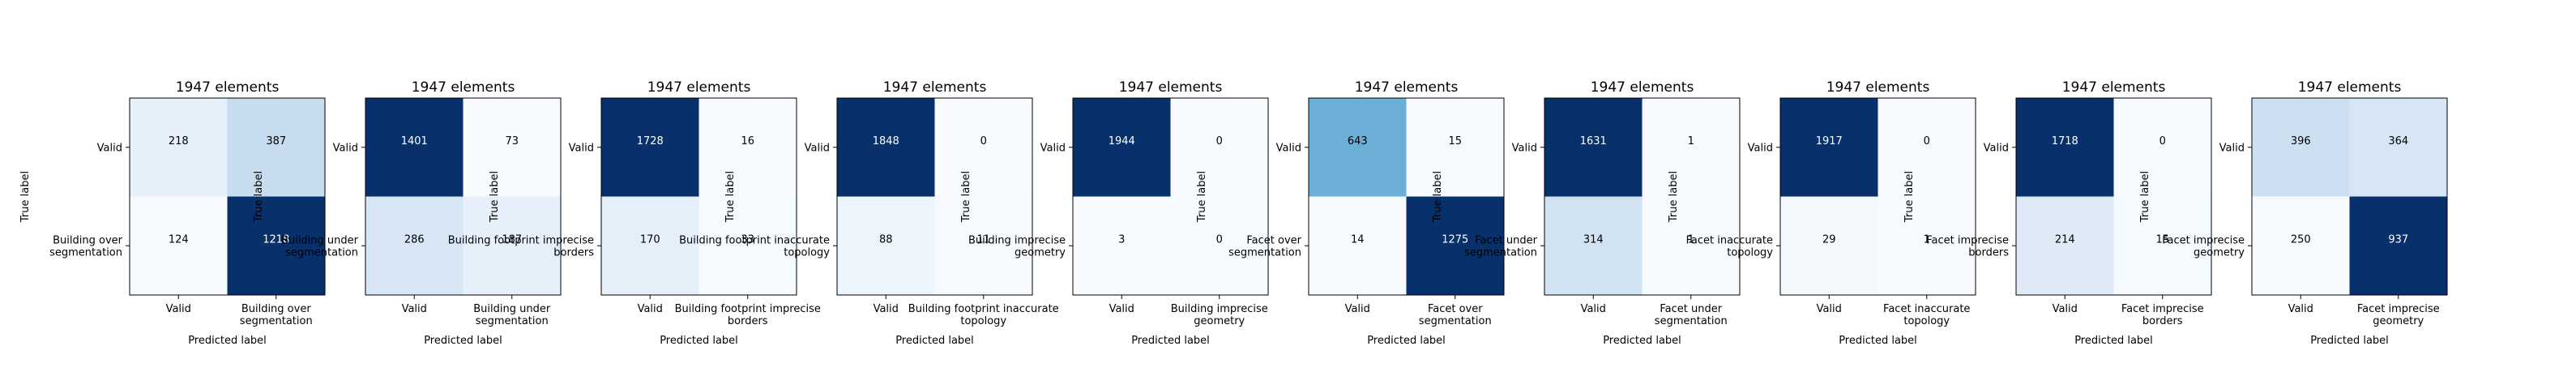 Image resolution: width=2576 pixels, height=389 pixels. I want to click on cell-value-label: 314, so click(1593, 239).